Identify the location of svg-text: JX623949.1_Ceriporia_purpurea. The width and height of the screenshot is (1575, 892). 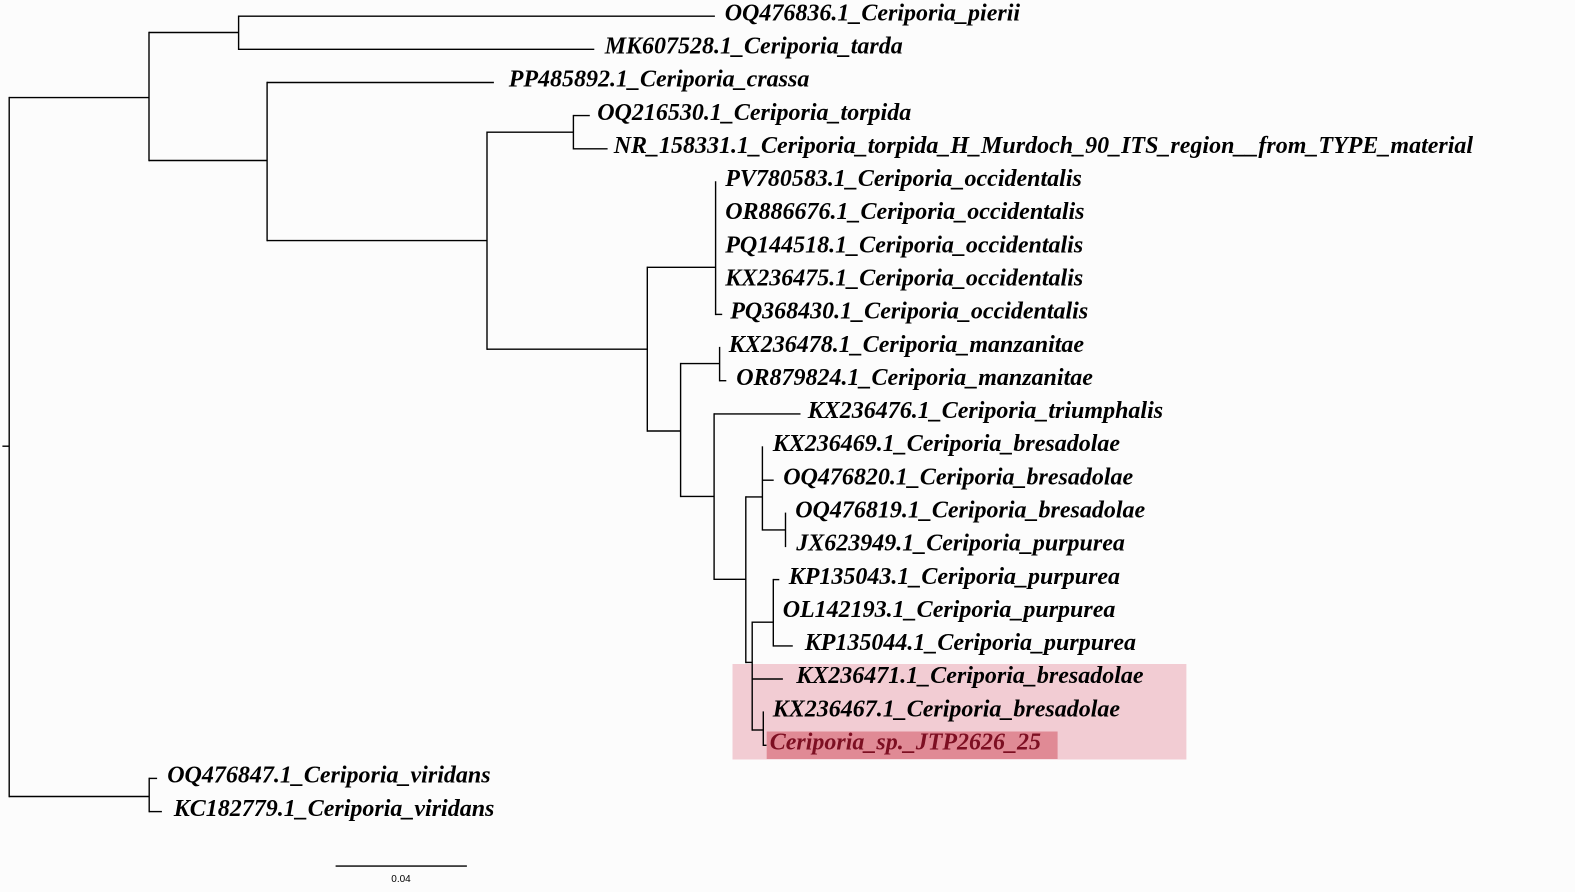
(960, 544).